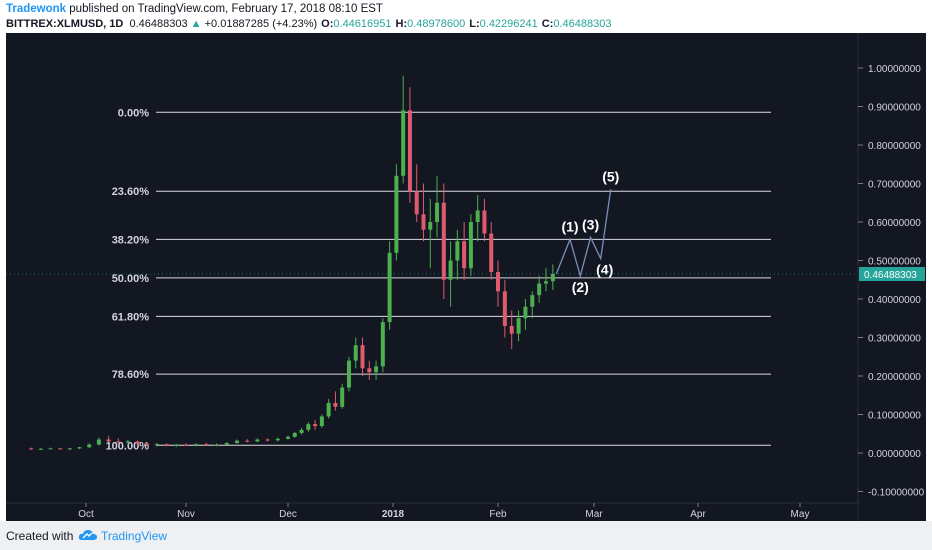 The image size is (932, 550). Describe the element at coordinates (261, 24) in the screenshot. I see `change-value: +0.01887285 (+4.23%)` at that location.